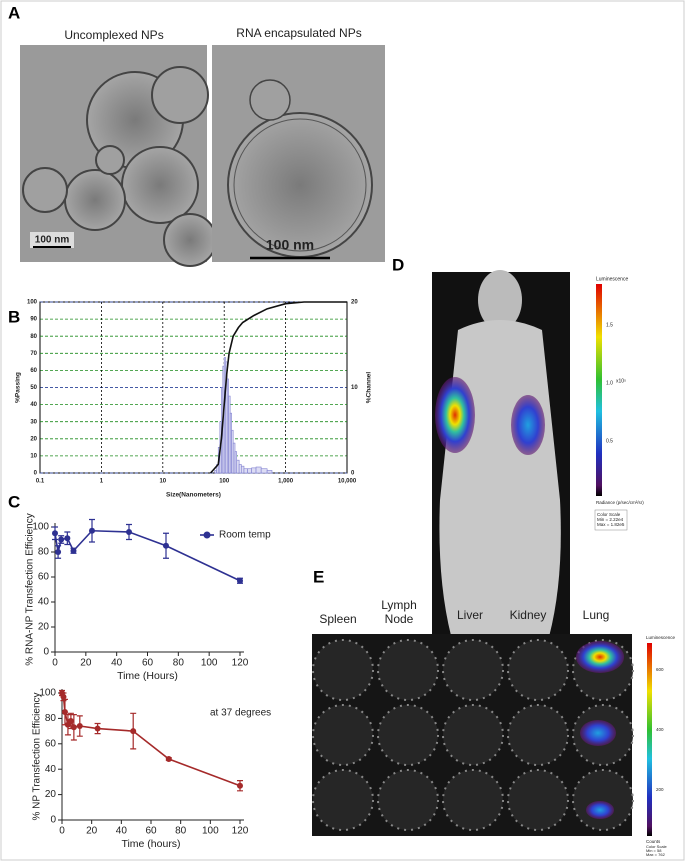 The height and width of the screenshot is (861, 685). Describe the element at coordinates (113, 35) in the screenshot. I see `caption: Uncomplexed NPs` at that location.